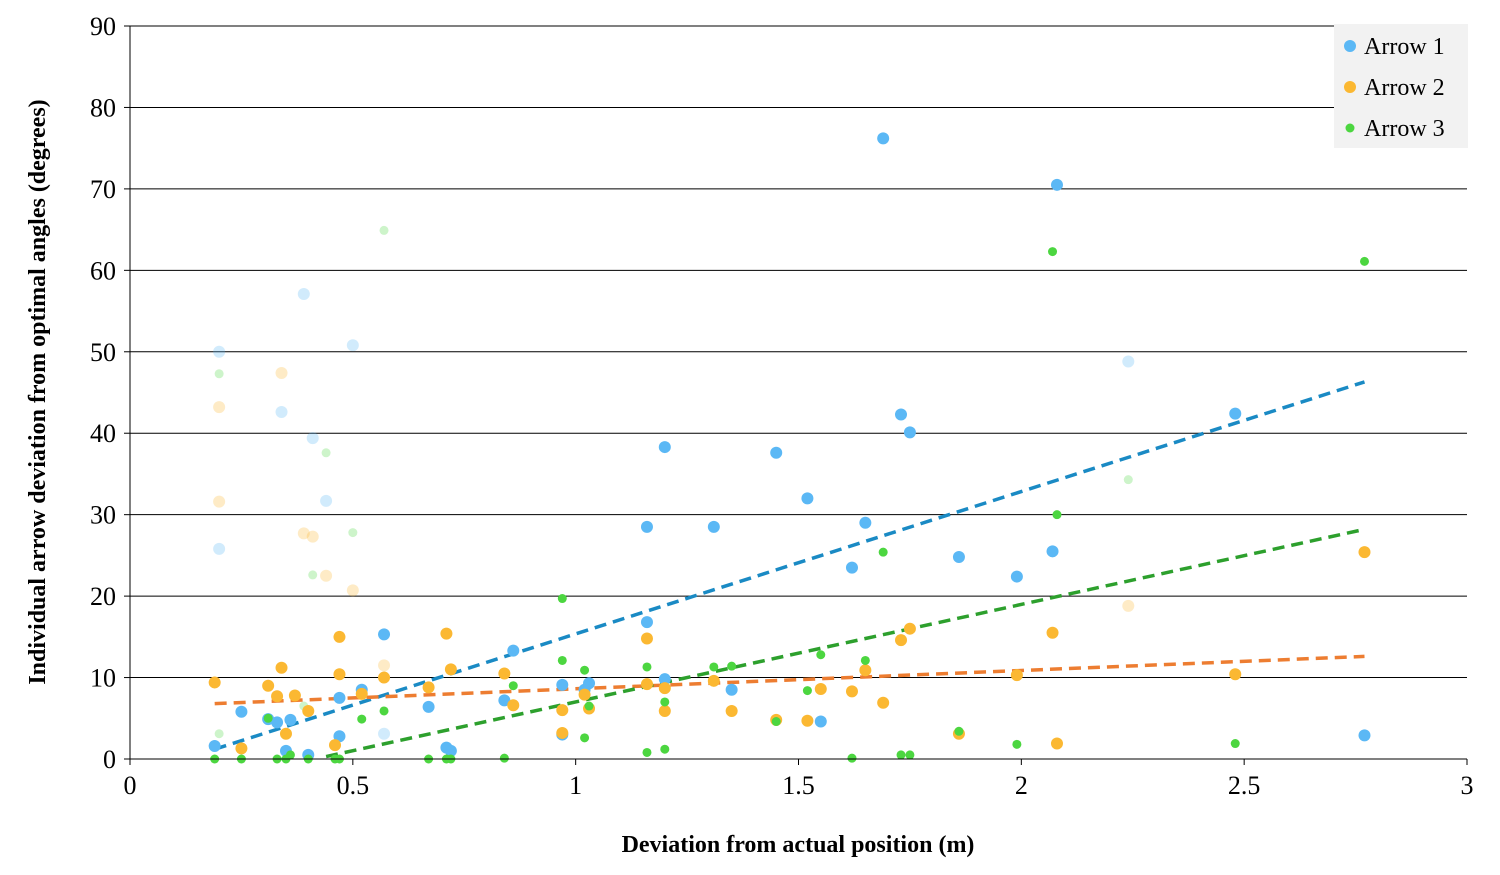 This screenshot has height=875, width=1500. Describe the element at coordinates (103, 678) in the screenshot. I see `y-tick-label-1: 10` at that location.